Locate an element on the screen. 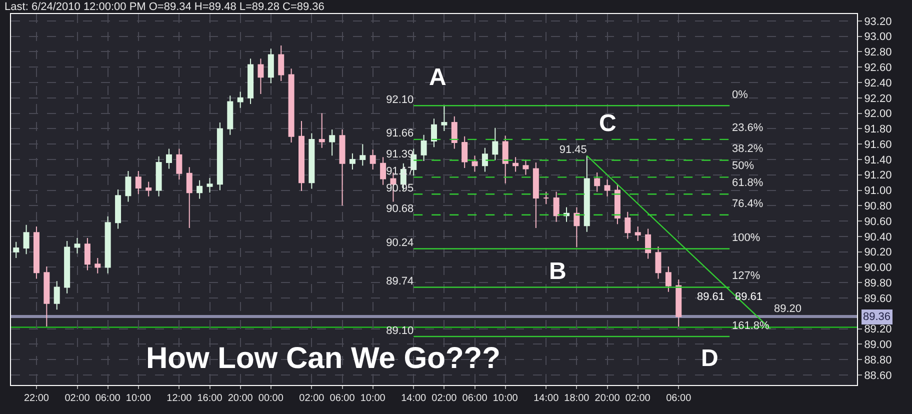 The width and height of the screenshot is (912, 414). y-tick-label: 90.00 is located at coordinates (878, 268).